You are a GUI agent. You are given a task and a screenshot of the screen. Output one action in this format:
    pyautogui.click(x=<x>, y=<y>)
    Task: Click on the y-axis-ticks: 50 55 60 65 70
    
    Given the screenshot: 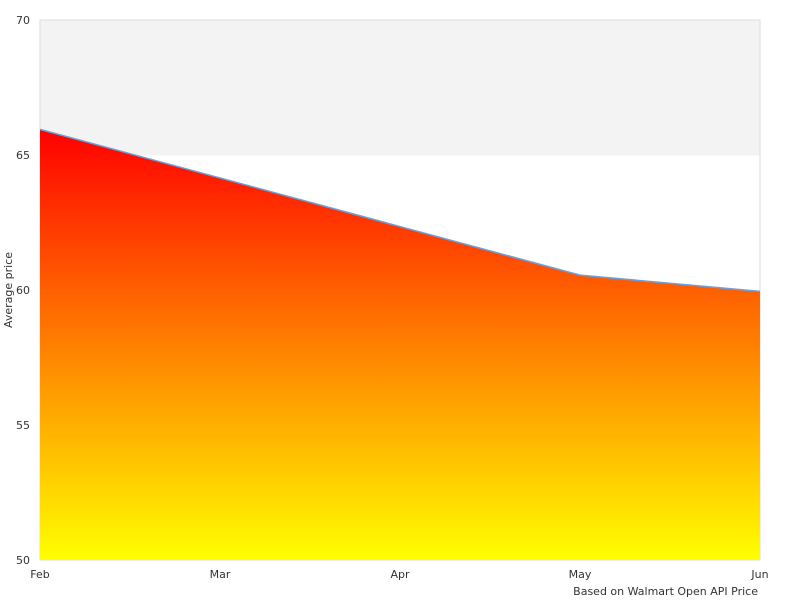 What is the action you would take?
    pyautogui.click(x=23, y=290)
    